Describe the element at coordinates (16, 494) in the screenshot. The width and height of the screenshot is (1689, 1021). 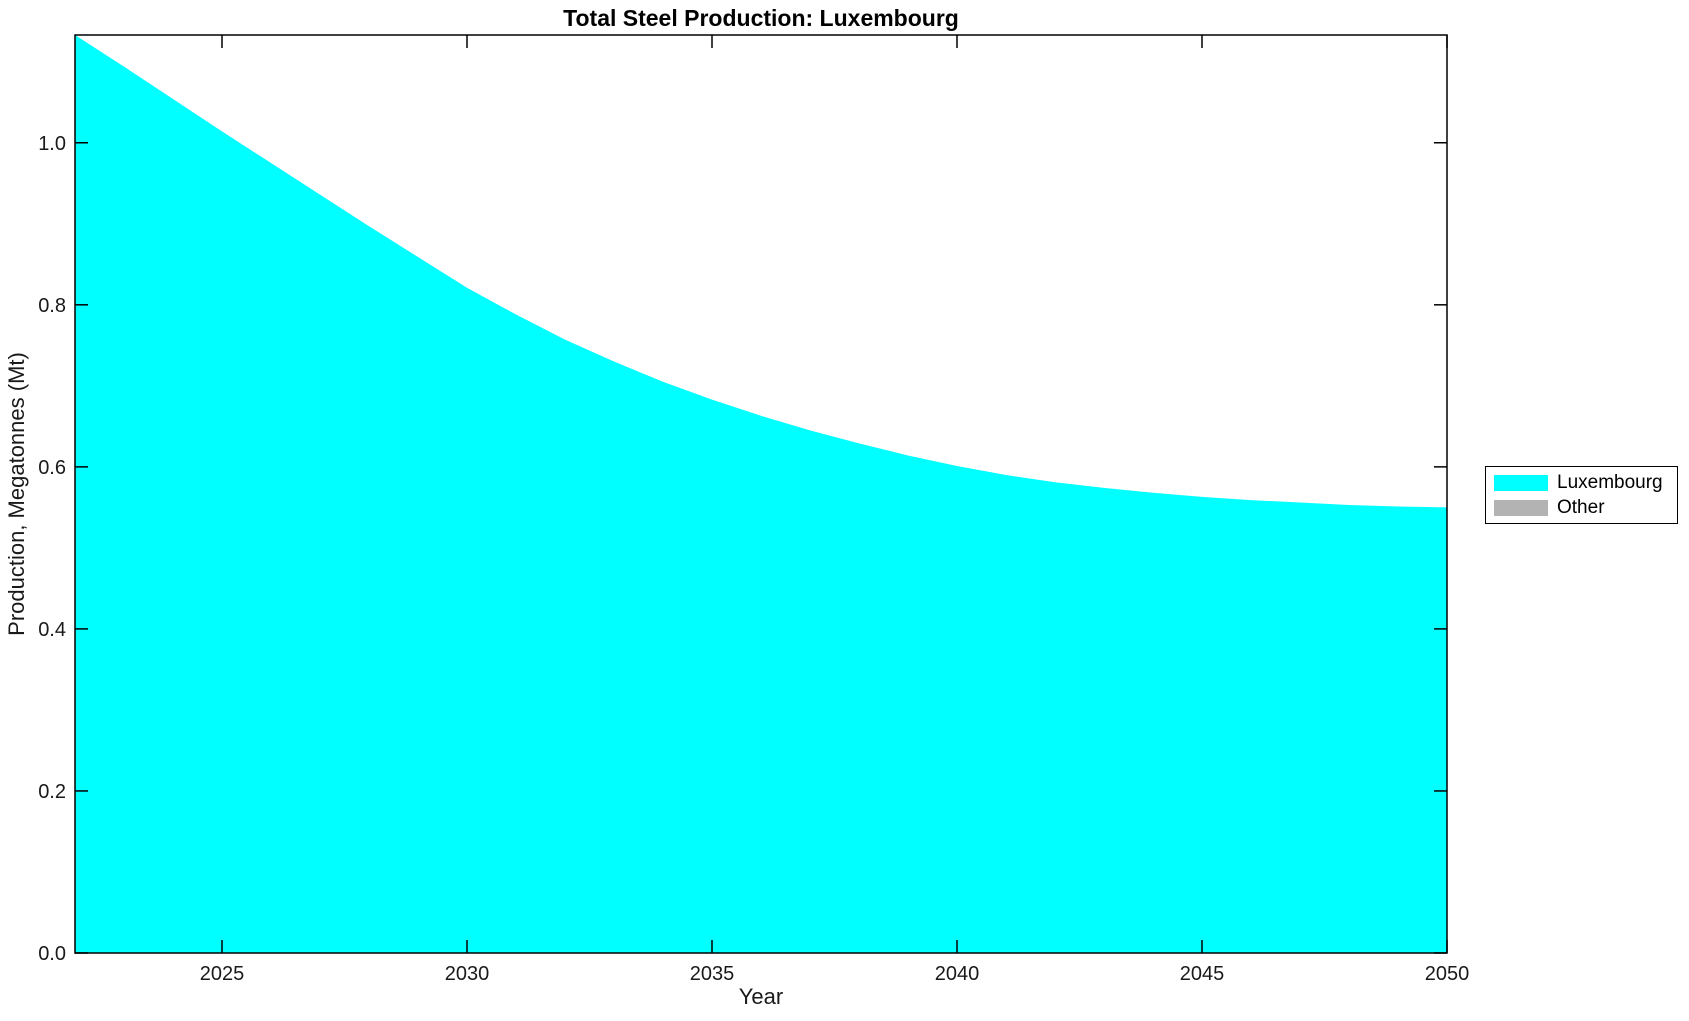
I see `y-axis-label: Production, Megatonnes (Mt)` at that location.